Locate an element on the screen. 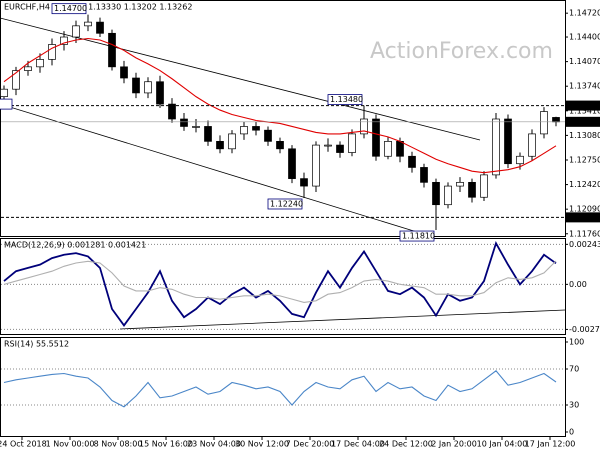 This screenshot has width=600, height=450. price-label: 1.13262 is located at coordinates (584, 121).